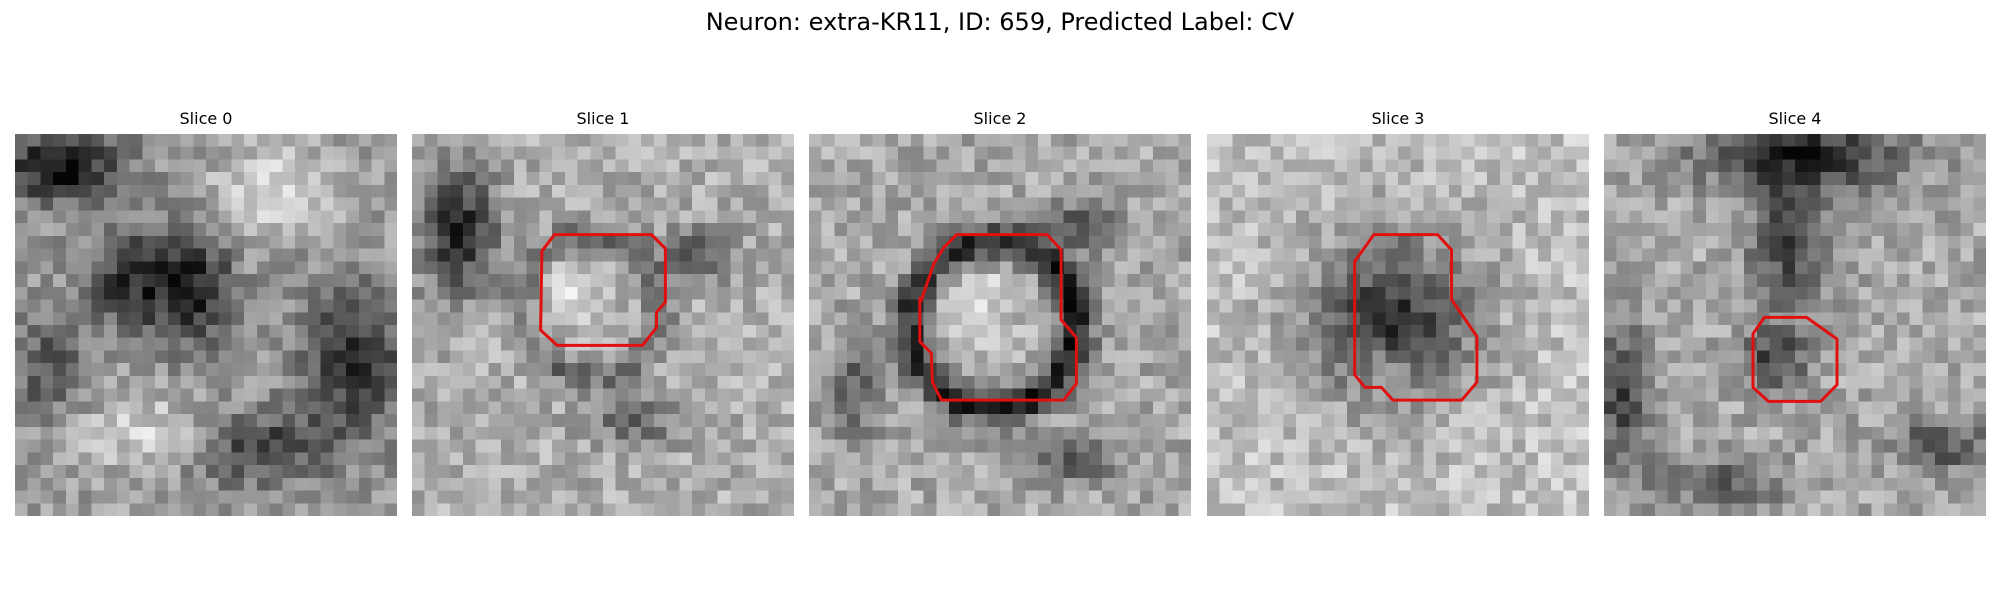 The height and width of the screenshot is (600, 2000). What do you see at coordinates (1000, 119) in the screenshot?
I see `slice-title-2: Slice 2` at bounding box center [1000, 119].